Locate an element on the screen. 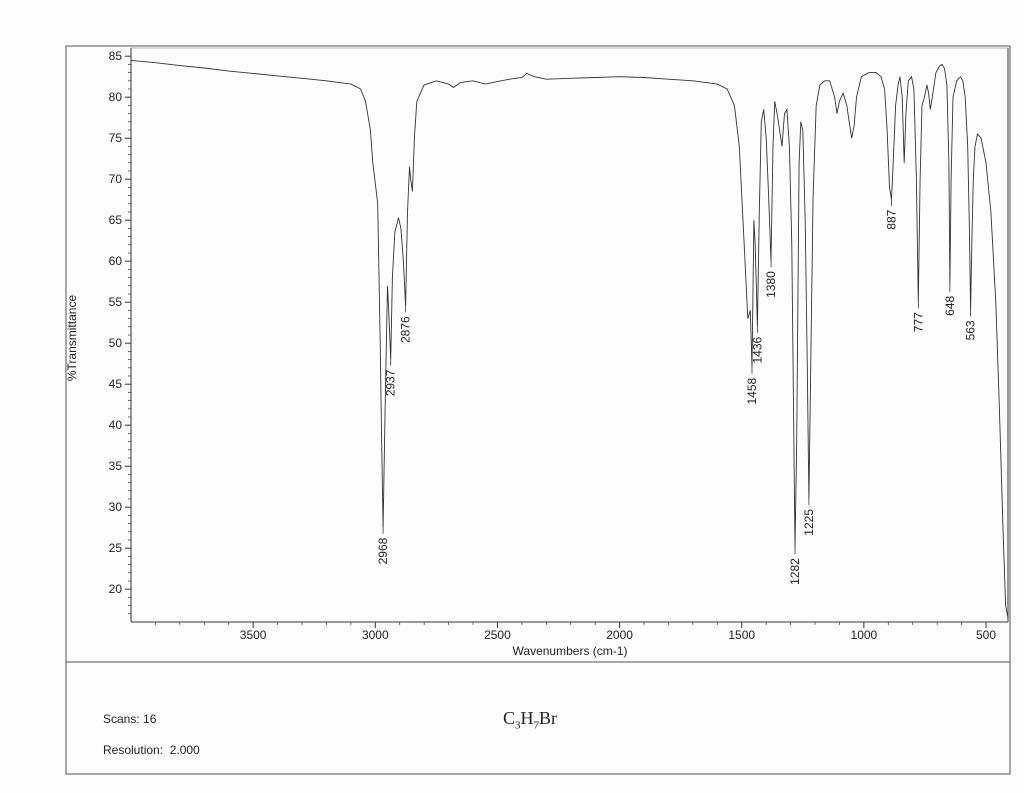 This screenshot has height=793, width=1024. x-tick-label: 2500 is located at coordinates (497, 635).